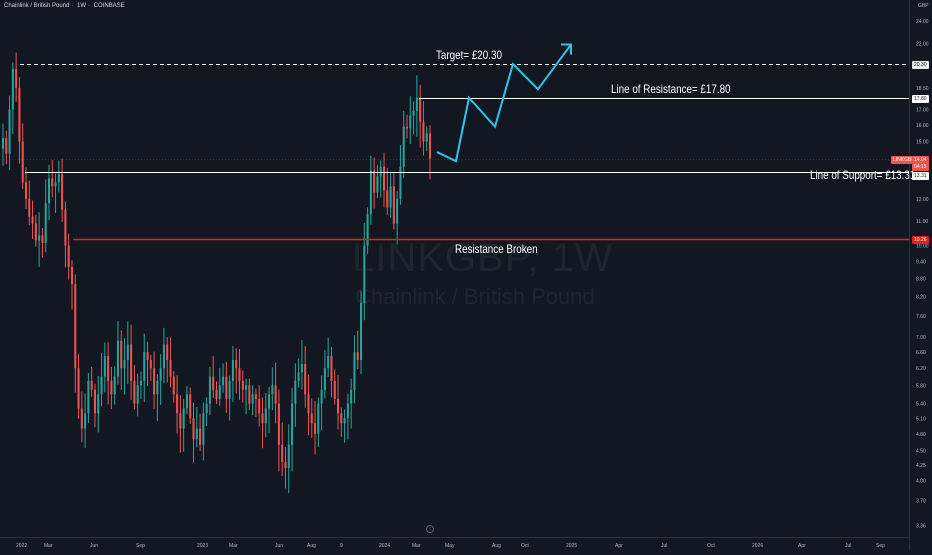 Image resolution: width=932 pixels, height=555 pixels. Describe the element at coordinates (37, 6) in the screenshot. I see `symbol-name: Chainlink / British Pound` at that location.